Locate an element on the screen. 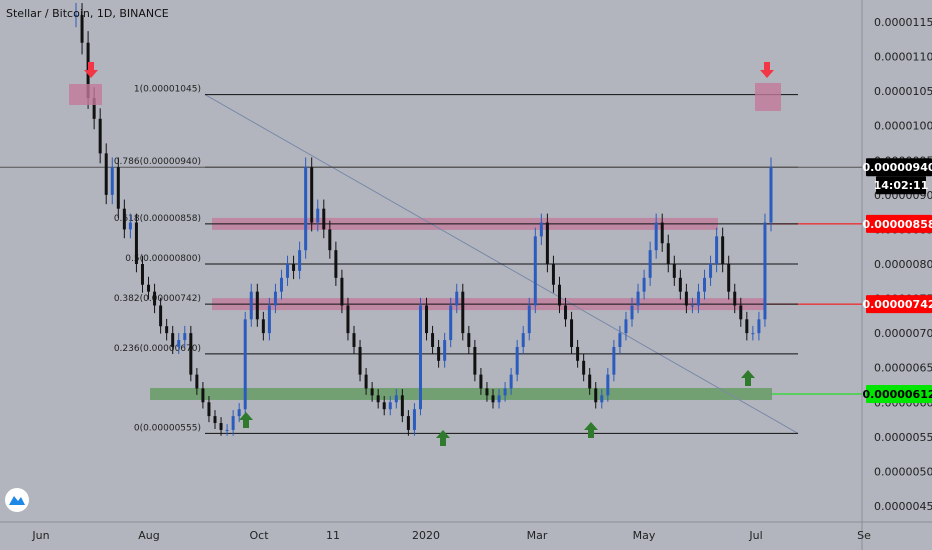 The image size is (932, 550). time-tick-label: May is located at coordinates (644, 535).